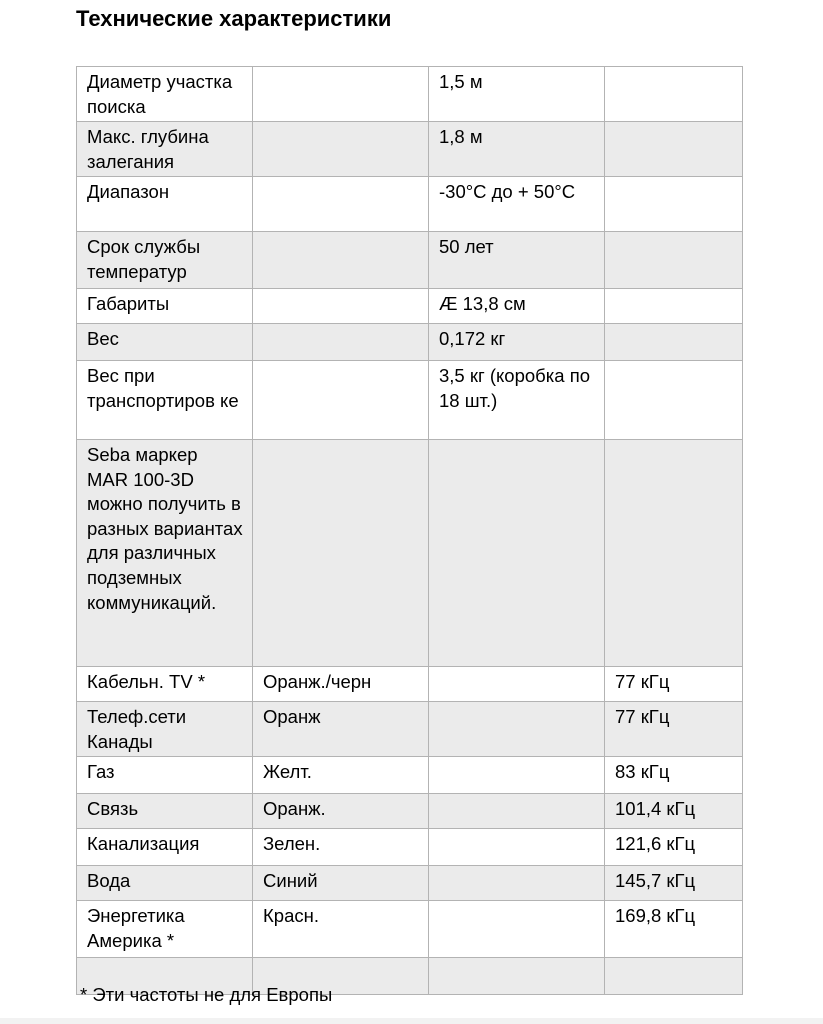 This screenshot has width=823, height=1024. I want to click on table-cell: Зелен., so click(340, 847).